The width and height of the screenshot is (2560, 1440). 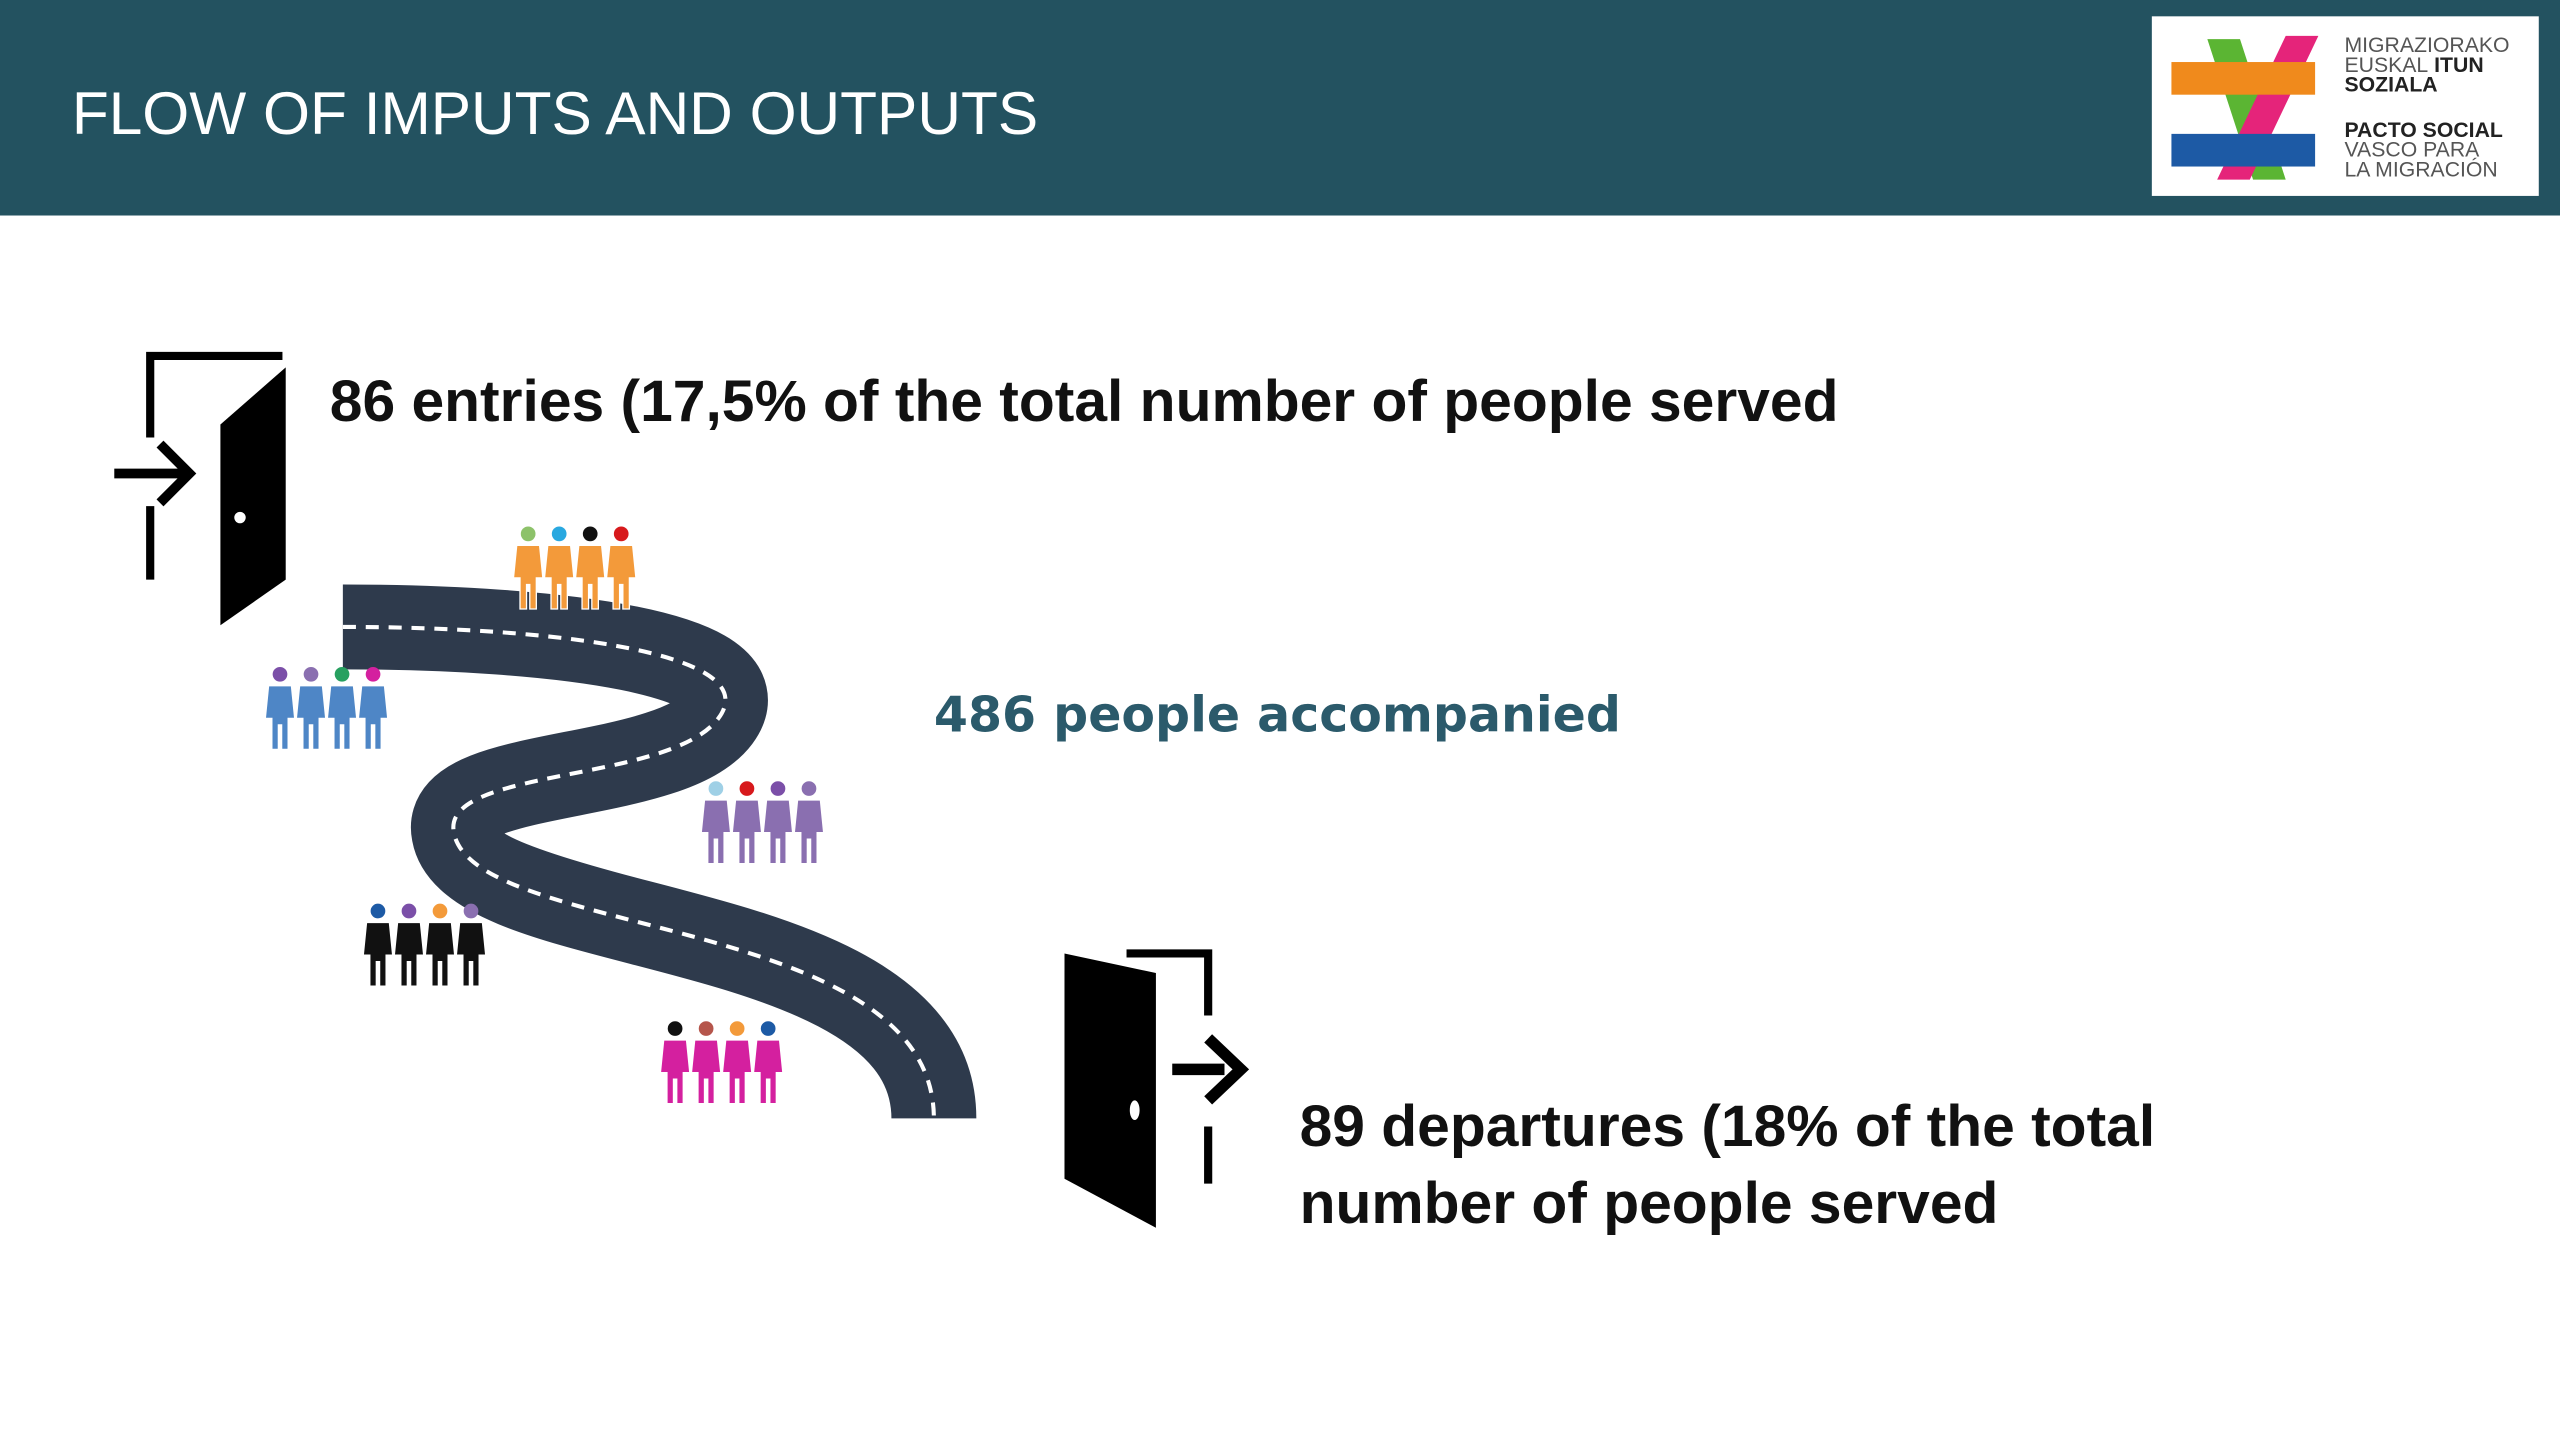 What do you see at coordinates (544, 815) in the screenshot?
I see `people-groups` at bounding box center [544, 815].